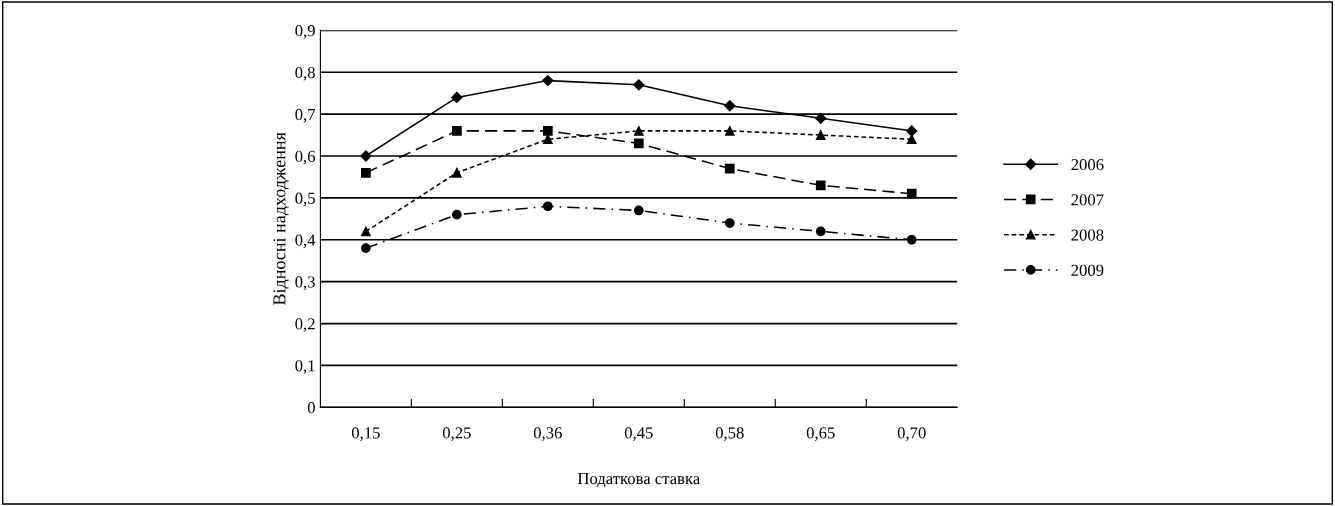 Image resolution: width=1335 pixels, height=506 pixels. I want to click on x-tick-label: 0,25, so click(456, 434).